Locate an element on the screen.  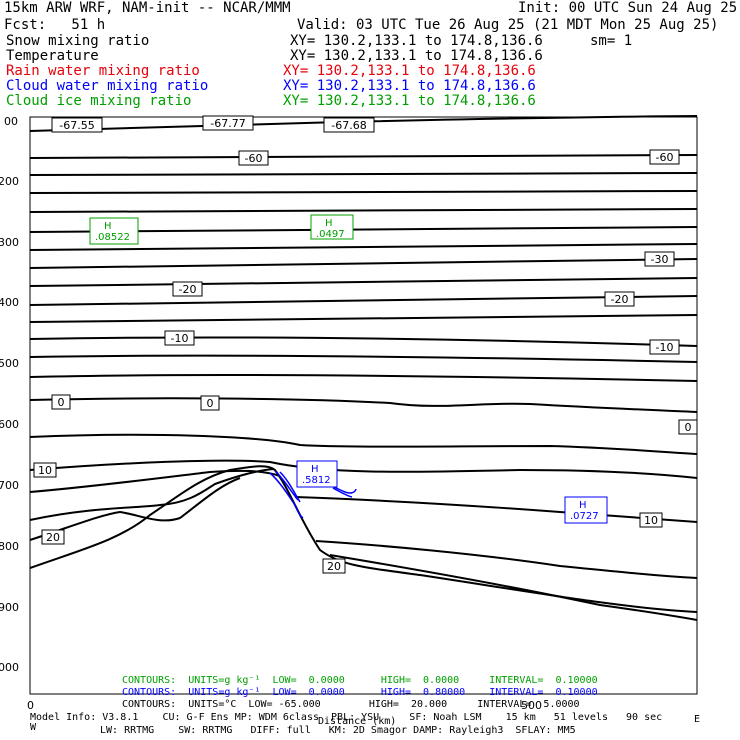
y-tick-label: 800 is located at coordinates (9, 546).